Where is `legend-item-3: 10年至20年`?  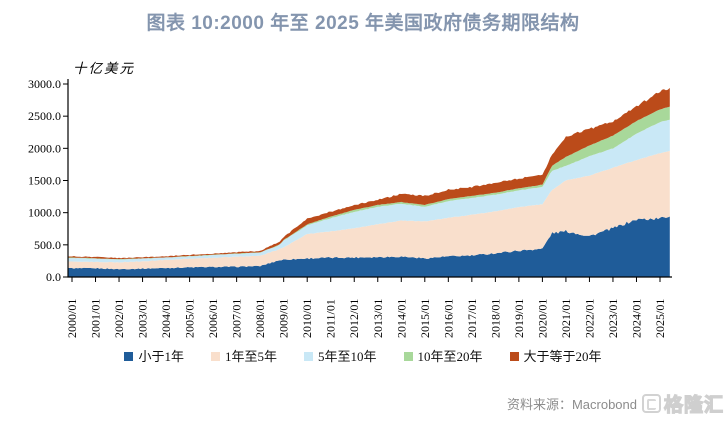
legend-item-3: 10年至20年 is located at coordinates (443, 356).